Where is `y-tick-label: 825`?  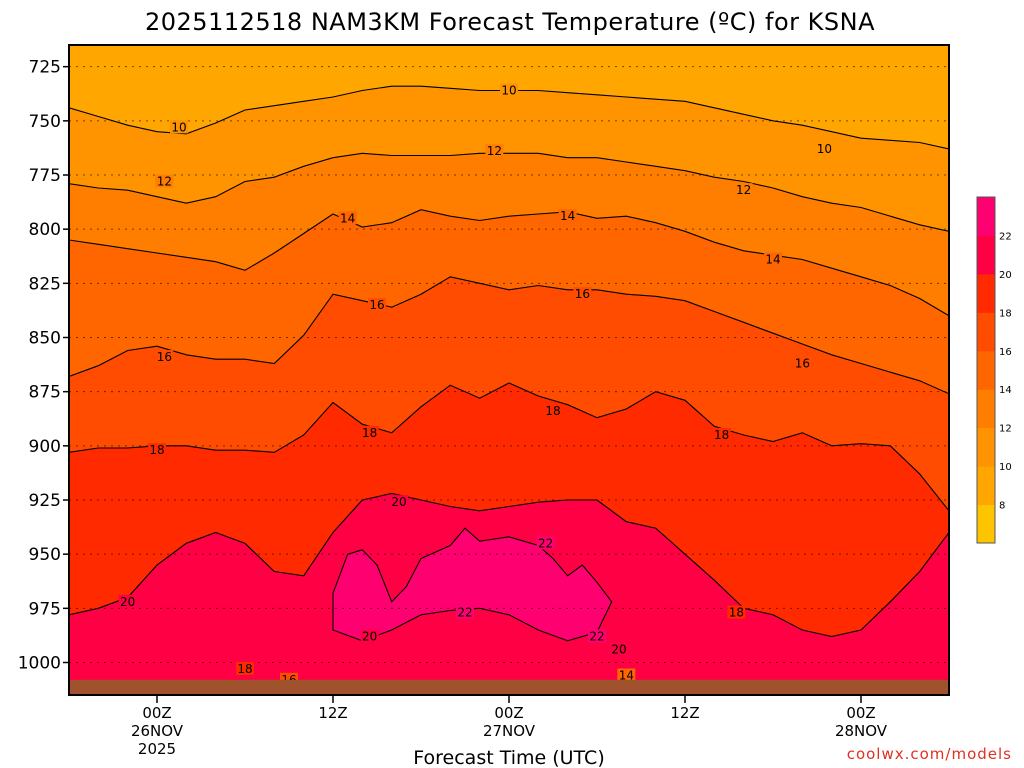 y-tick-label: 825 is located at coordinates (45, 284).